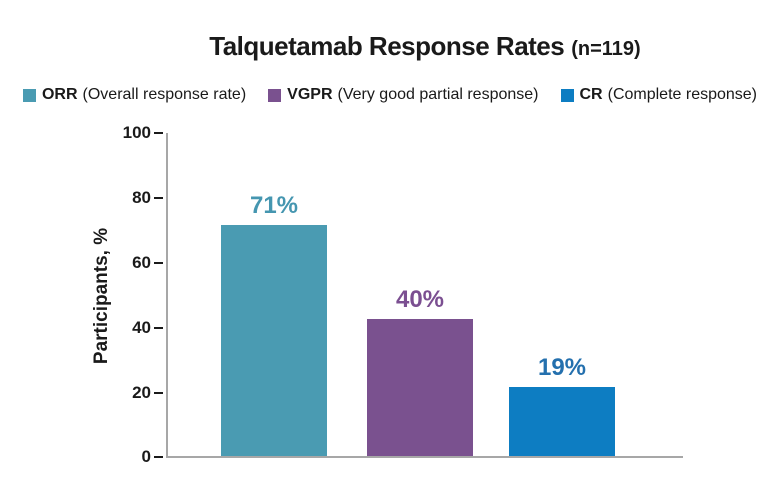 This screenshot has height=488, width=780. I want to click on bar-vgpr, so click(420, 387).